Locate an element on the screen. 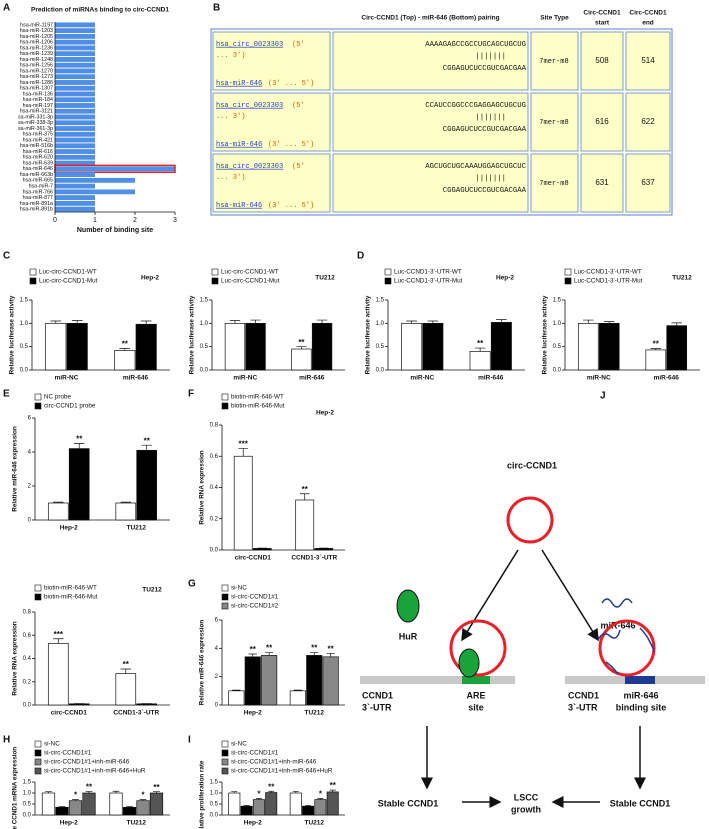  legend-label: Luc-CCND1-3'-UTR-WT is located at coordinates (608, 272).